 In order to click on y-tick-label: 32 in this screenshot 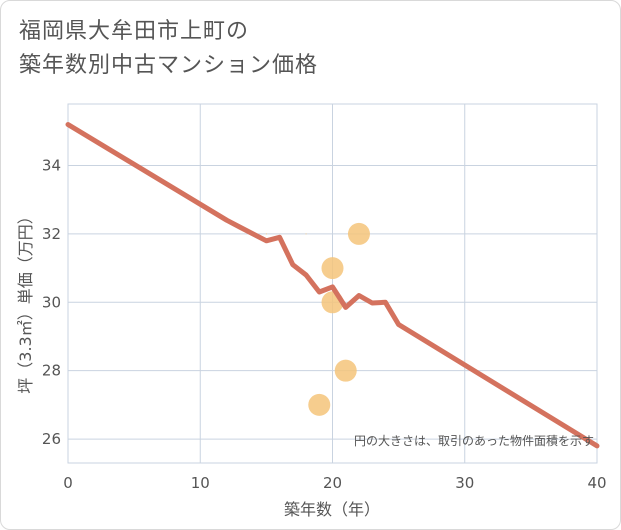, I will do `click(51, 234)`.